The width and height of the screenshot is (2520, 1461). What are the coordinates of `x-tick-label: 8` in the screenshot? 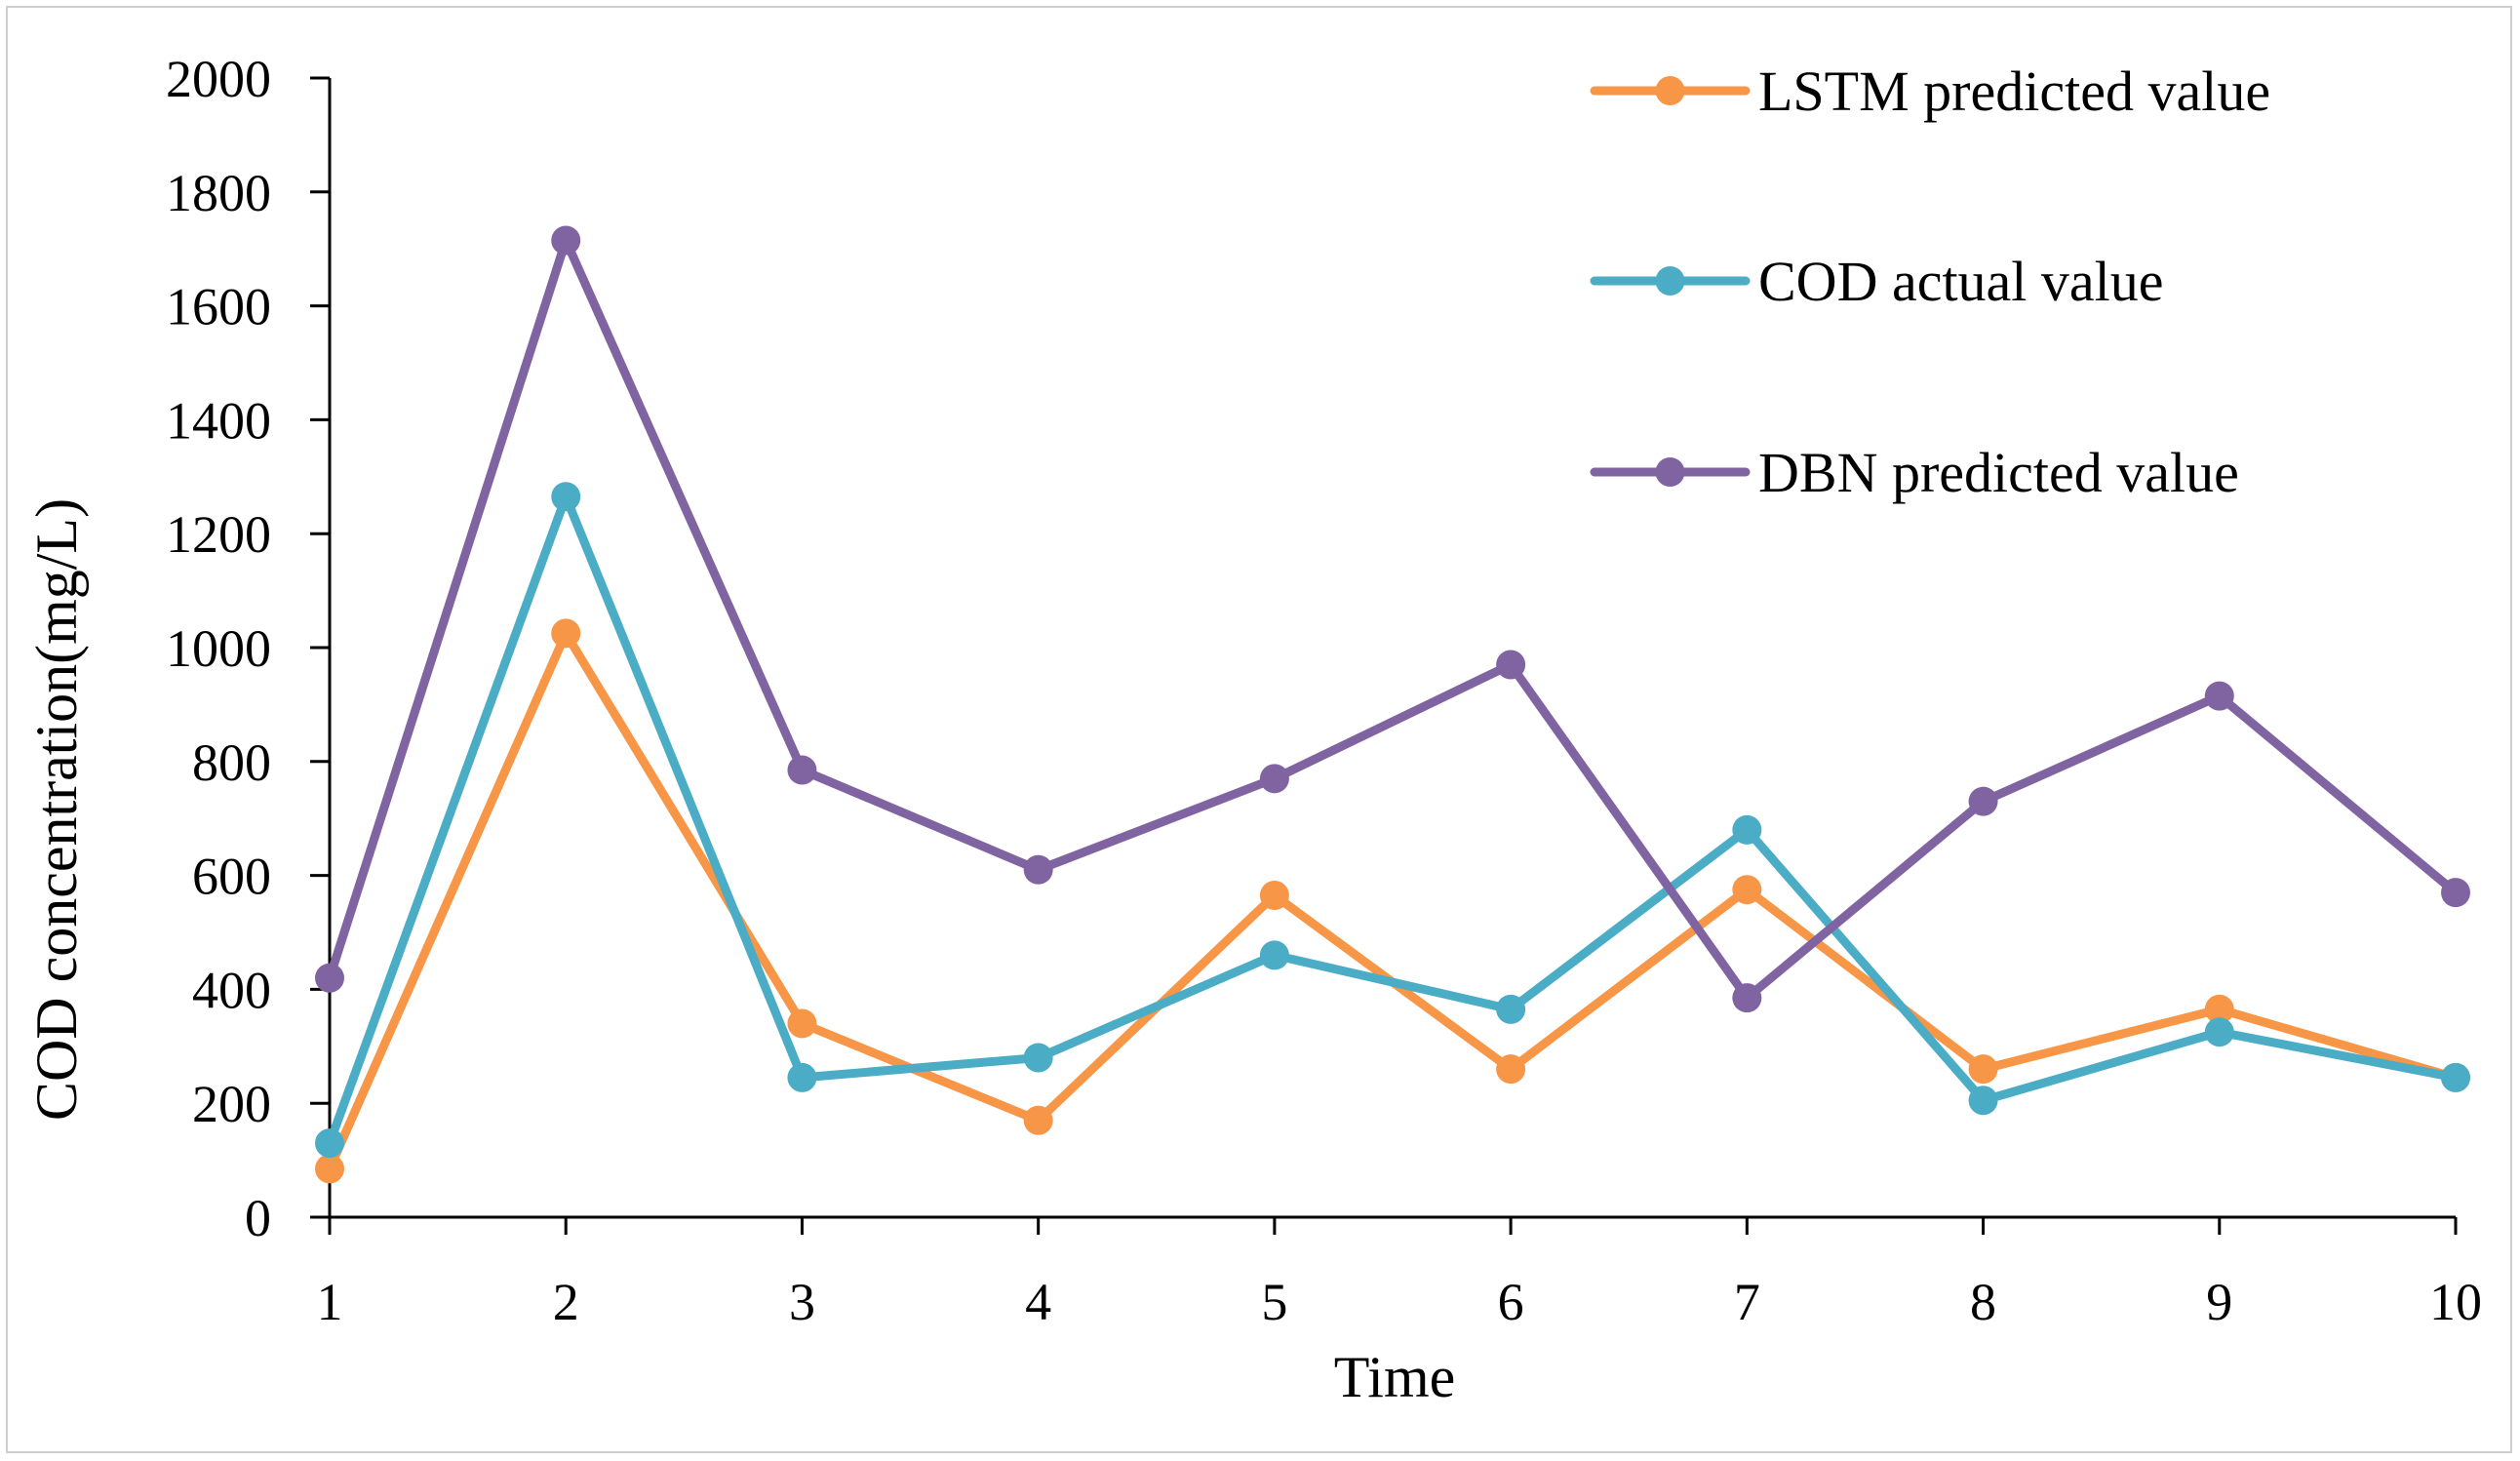 It's located at (1983, 1302).